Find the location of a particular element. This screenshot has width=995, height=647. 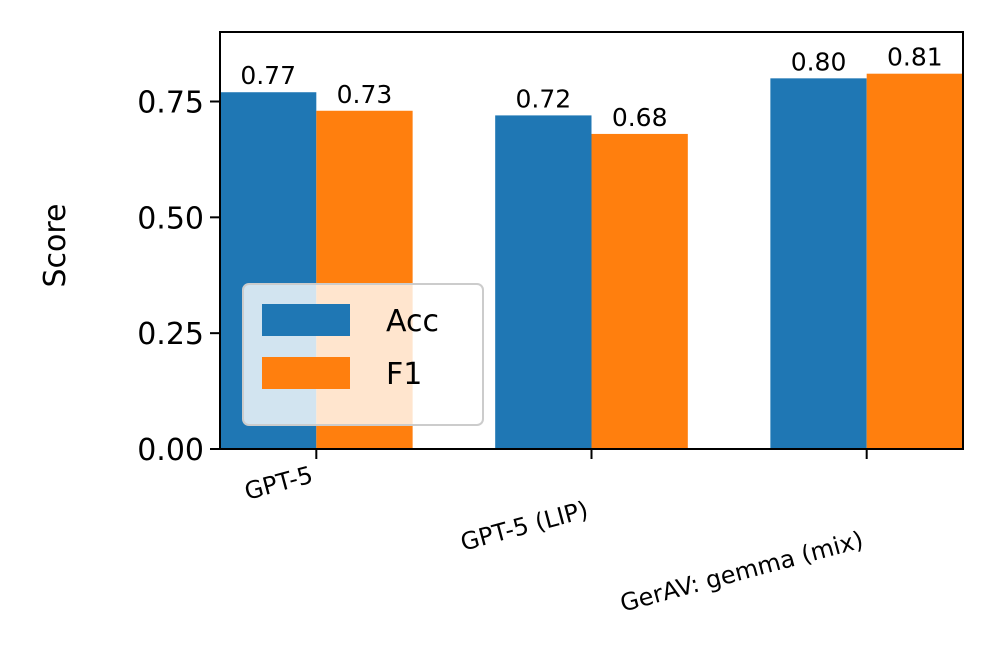

legend-swatch-f1 is located at coordinates (306, 373).